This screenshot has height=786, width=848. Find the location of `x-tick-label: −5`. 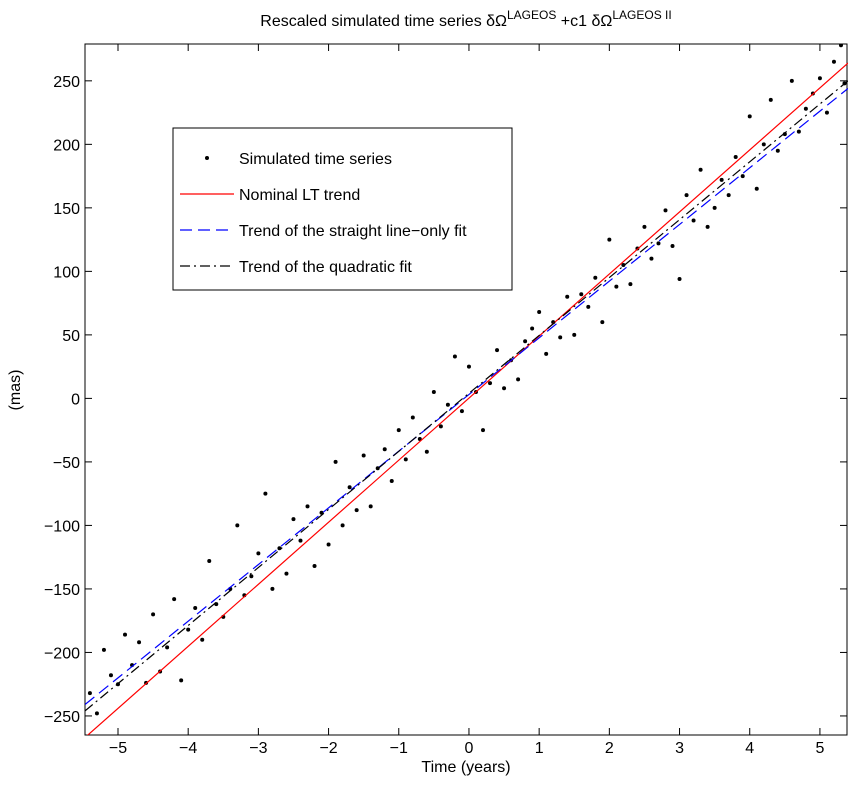

x-tick-label: −5 is located at coordinates (118, 748).